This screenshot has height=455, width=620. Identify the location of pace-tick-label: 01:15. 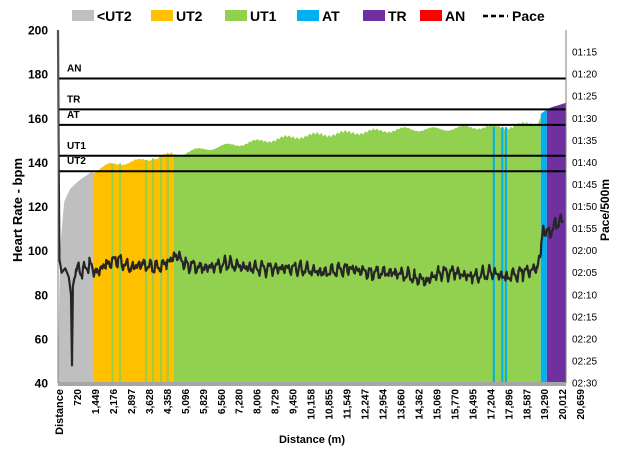
(584, 53).